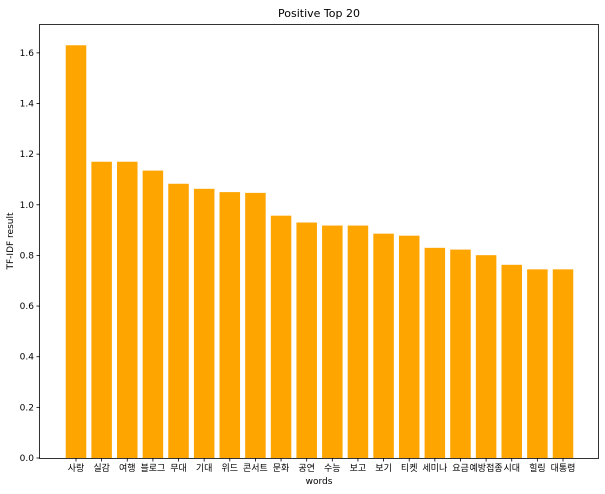  I want to click on x-tick-label: 콘서트, so click(255, 468).